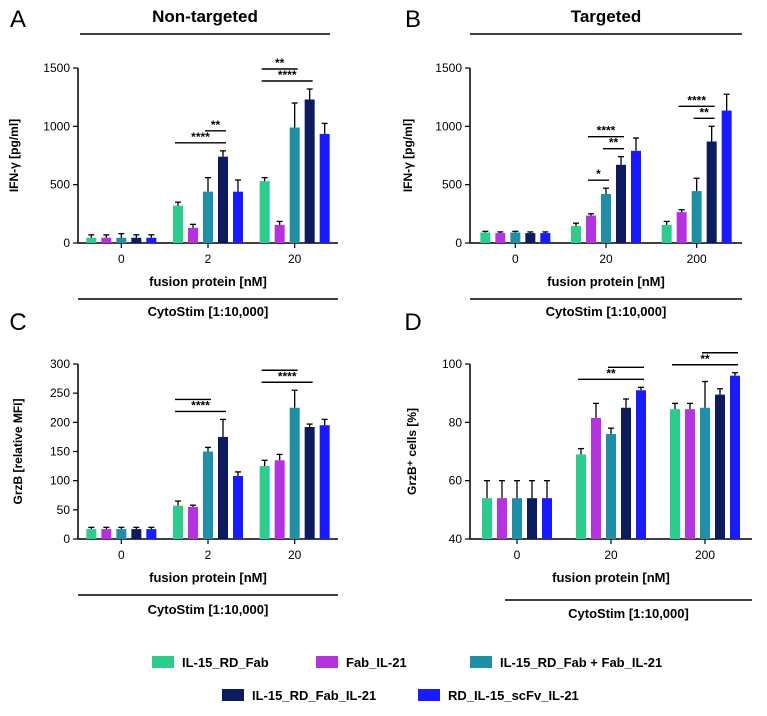  I want to click on significance-label: *, so click(598, 174).